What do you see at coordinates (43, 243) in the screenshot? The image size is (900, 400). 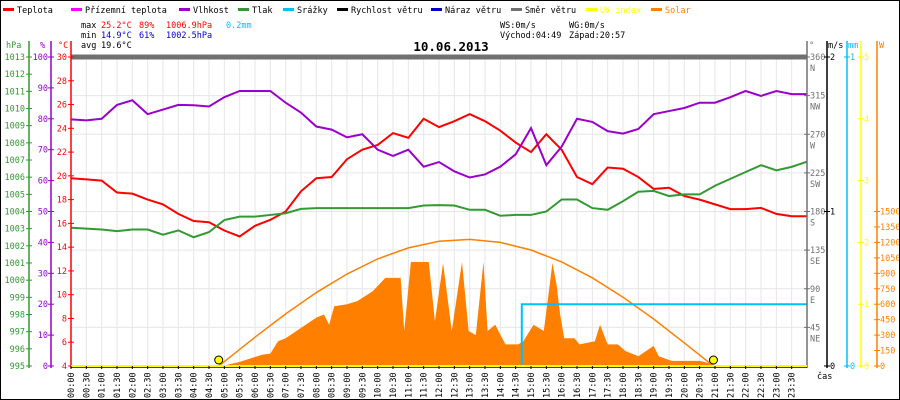 I see `humidity-tick-label: 40` at bounding box center [43, 243].